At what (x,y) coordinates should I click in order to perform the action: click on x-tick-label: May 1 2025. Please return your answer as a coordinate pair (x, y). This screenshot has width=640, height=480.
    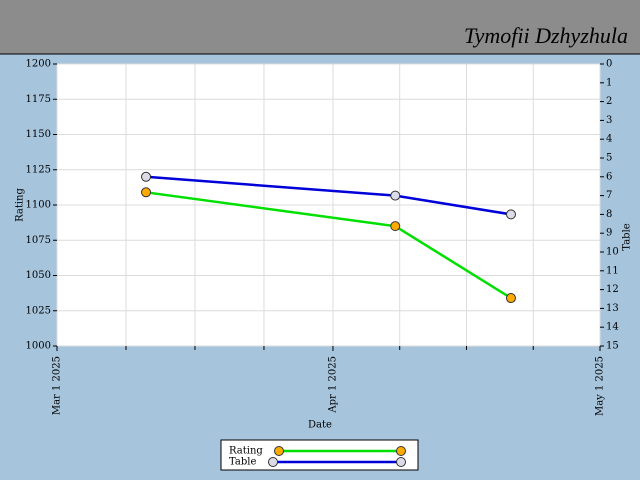
    Looking at the image, I should click on (600, 386).